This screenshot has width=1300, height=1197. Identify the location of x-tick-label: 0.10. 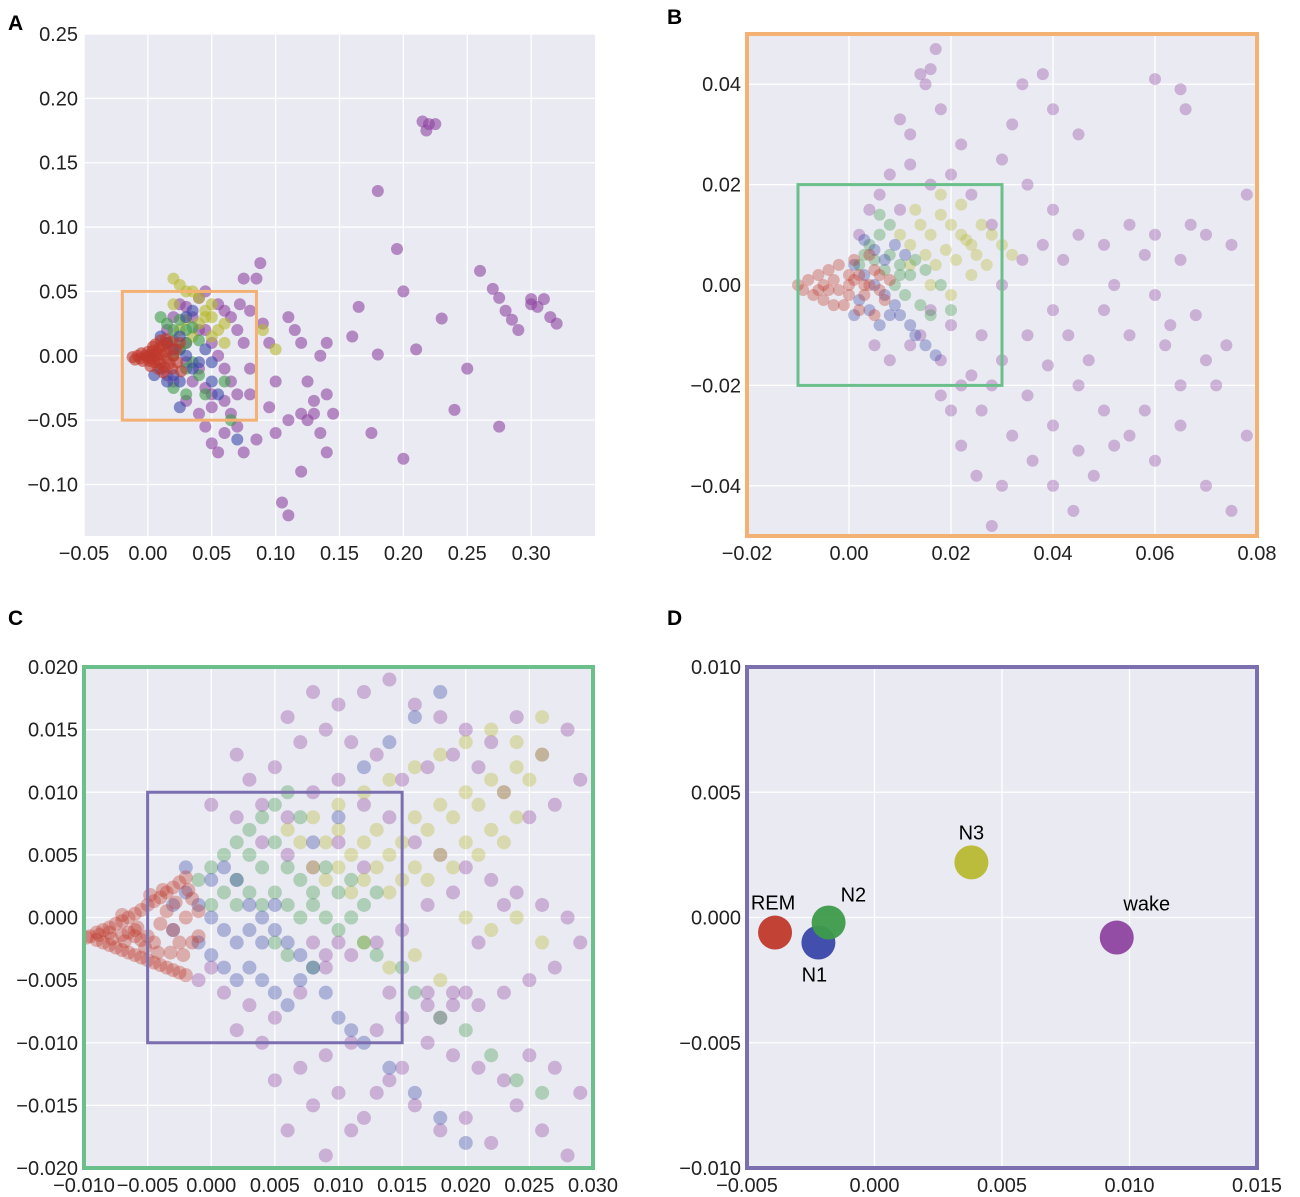
(275, 554).